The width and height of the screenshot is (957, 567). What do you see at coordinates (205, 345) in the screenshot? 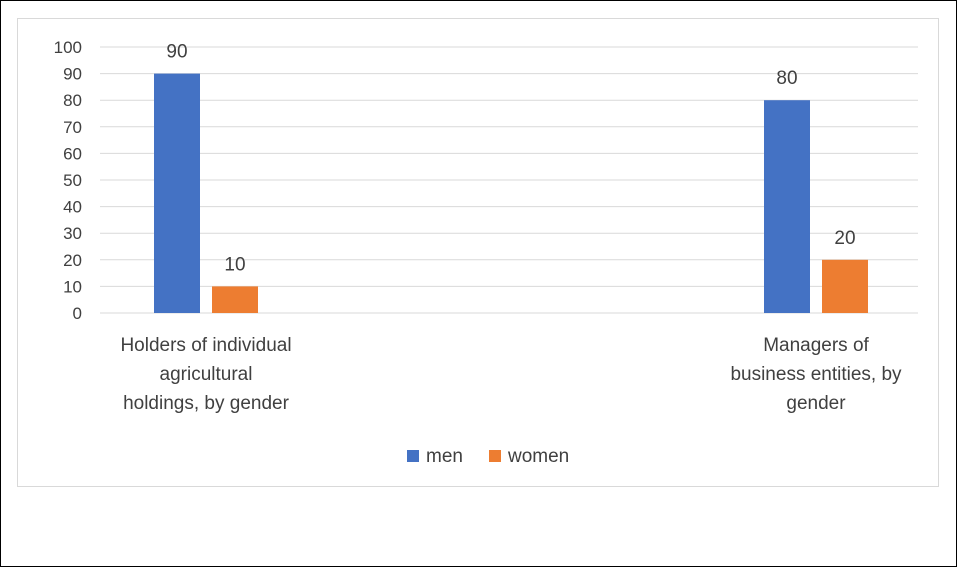
I see `category-label: Holders of individual` at bounding box center [205, 345].